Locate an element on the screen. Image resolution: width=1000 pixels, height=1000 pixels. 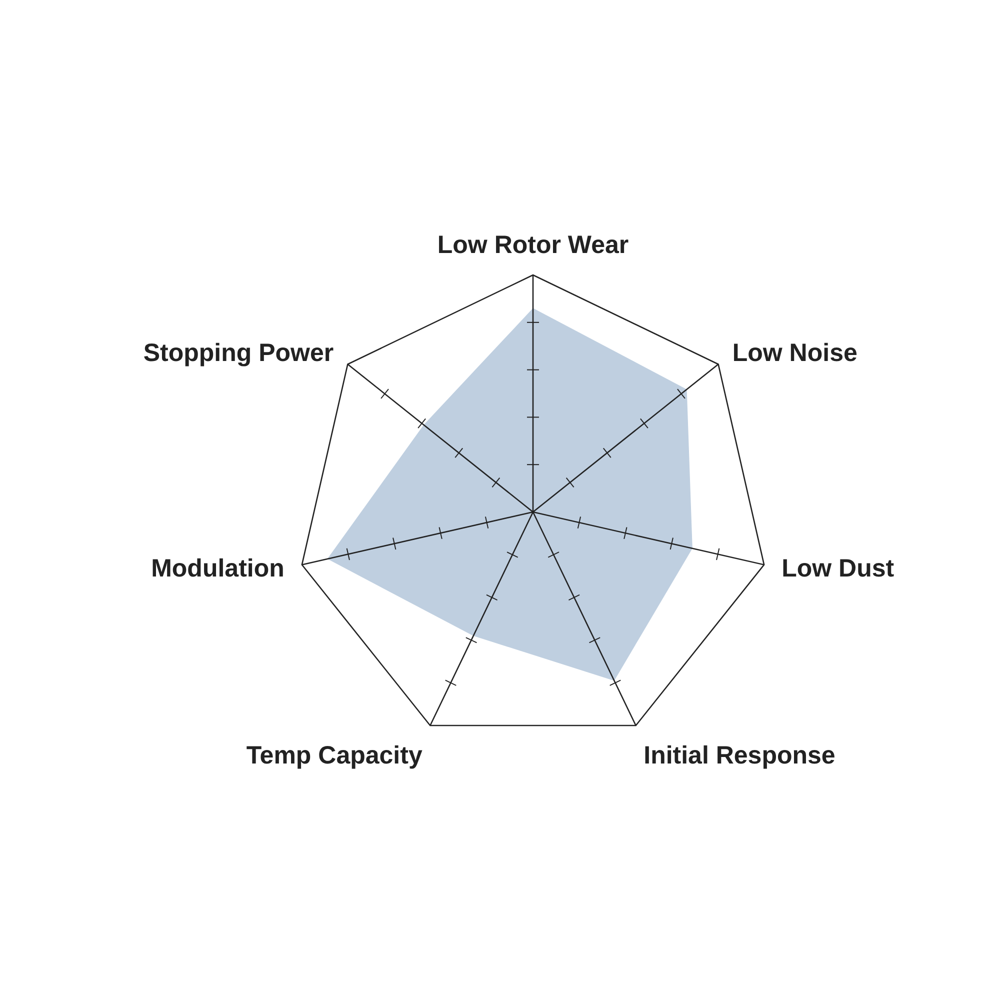
spoke-label: Low Dust is located at coordinates (838, 568).